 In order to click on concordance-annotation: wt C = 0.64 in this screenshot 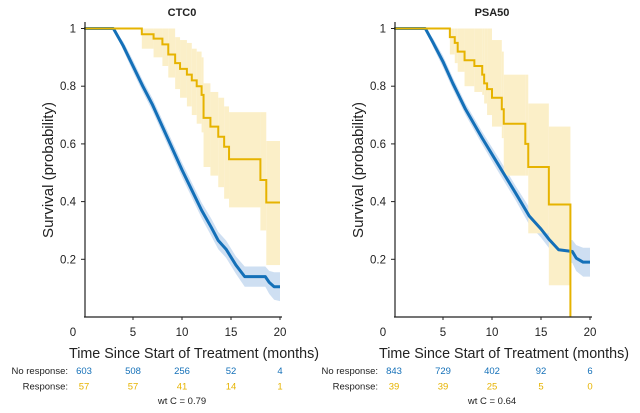, I will do `click(491, 401)`.